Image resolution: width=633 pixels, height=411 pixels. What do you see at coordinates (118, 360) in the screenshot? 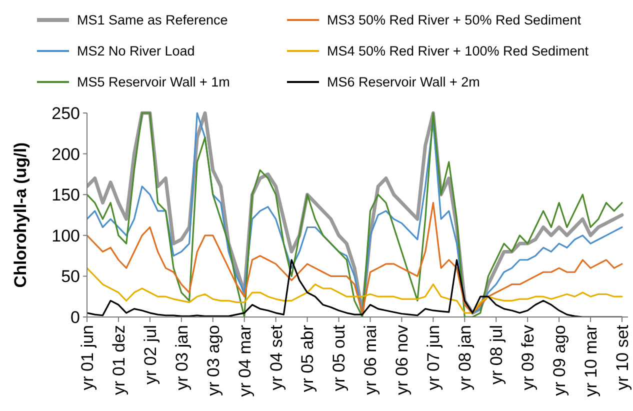
I see `x-tick-label: yr 01 dez` at bounding box center [118, 360].